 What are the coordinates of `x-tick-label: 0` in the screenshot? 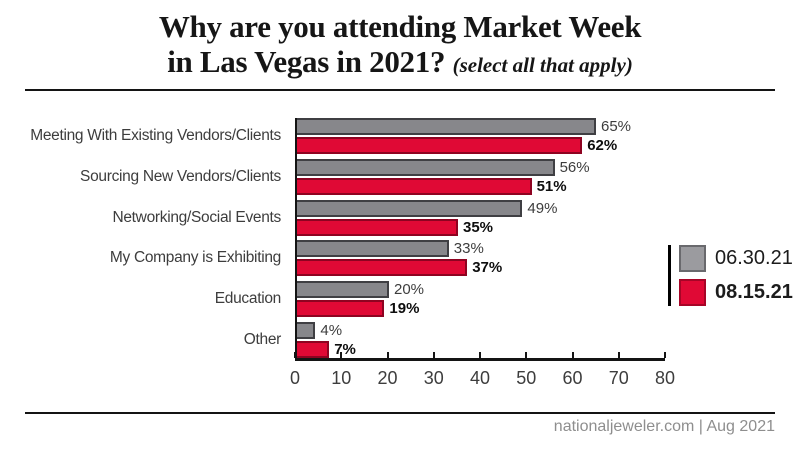 It's located at (295, 378).